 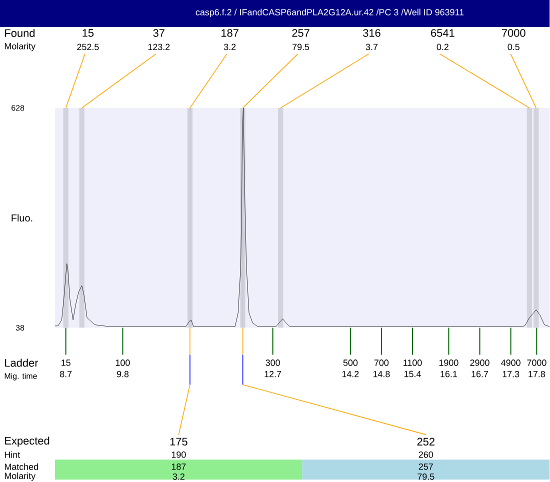 What do you see at coordinates (27, 441) in the screenshot?
I see `text: Expected` at bounding box center [27, 441].